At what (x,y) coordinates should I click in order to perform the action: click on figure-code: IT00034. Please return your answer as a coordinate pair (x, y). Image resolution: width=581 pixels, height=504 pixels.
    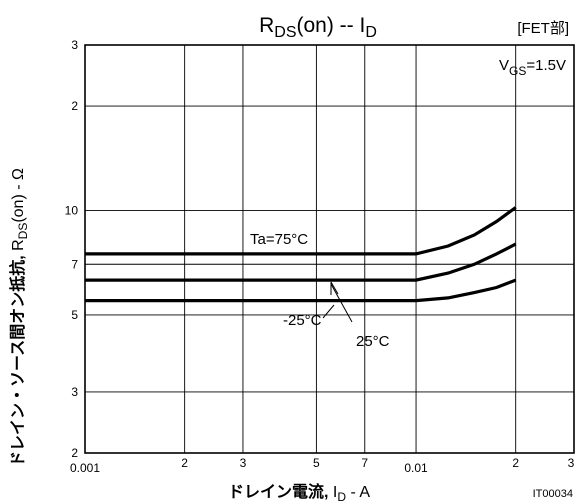
    Looking at the image, I should click on (553, 494).